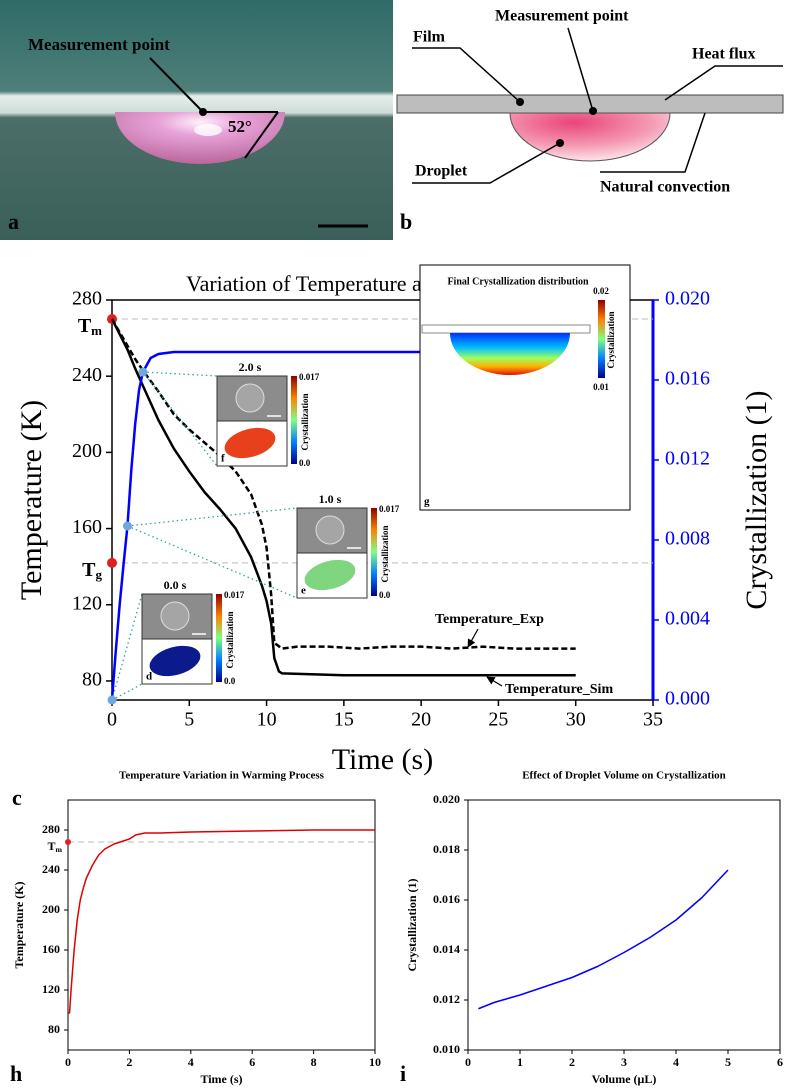  What do you see at coordinates (506, 329) in the screenshot?
I see `final-film` at bounding box center [506, 329].